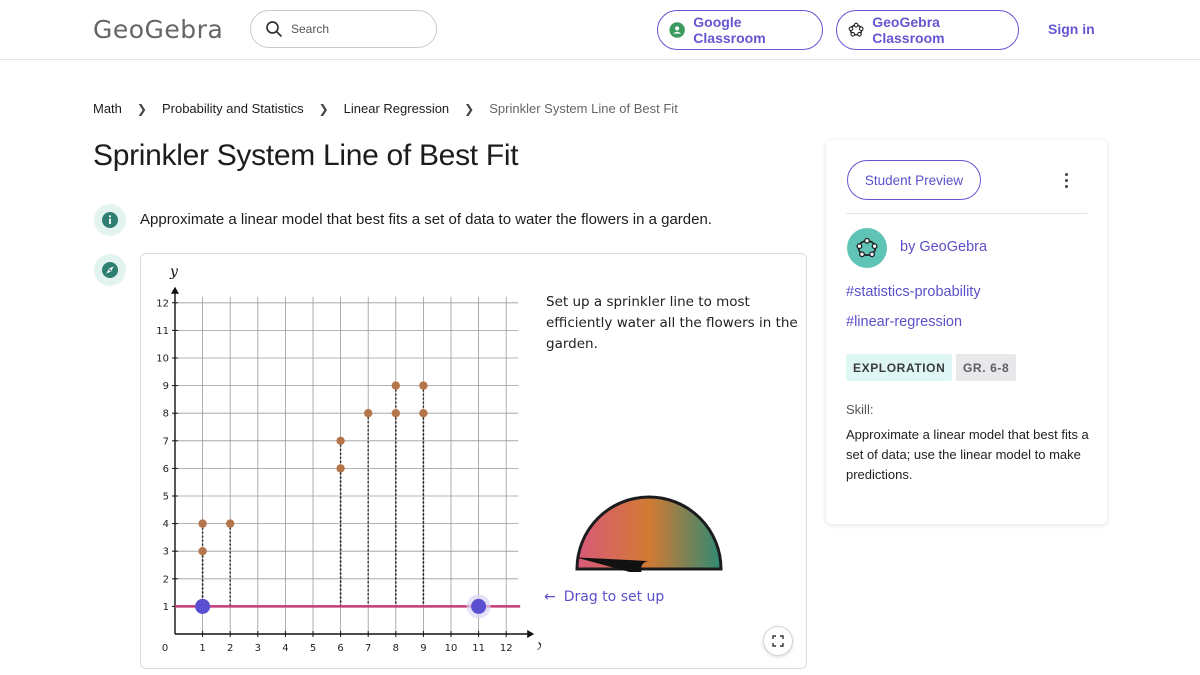 The width and height of the screenshot is (1200, 675). I want to click on x-axis-arrow, so click(531, 634).